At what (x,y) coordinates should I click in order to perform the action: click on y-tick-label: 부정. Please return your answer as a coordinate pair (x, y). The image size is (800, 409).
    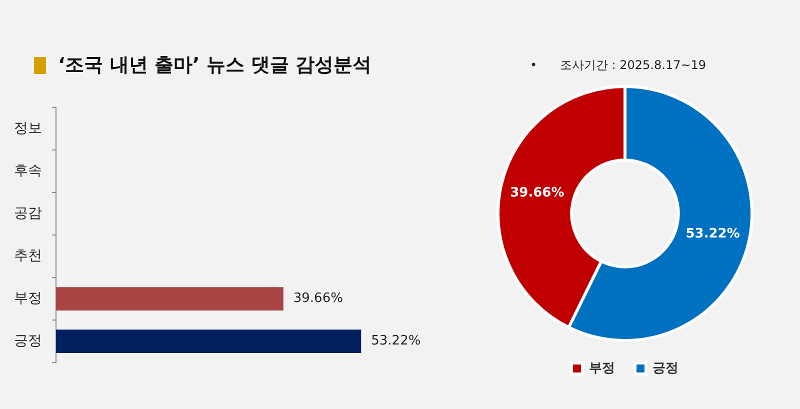
    Looking at the image, I should click on (28, 298).